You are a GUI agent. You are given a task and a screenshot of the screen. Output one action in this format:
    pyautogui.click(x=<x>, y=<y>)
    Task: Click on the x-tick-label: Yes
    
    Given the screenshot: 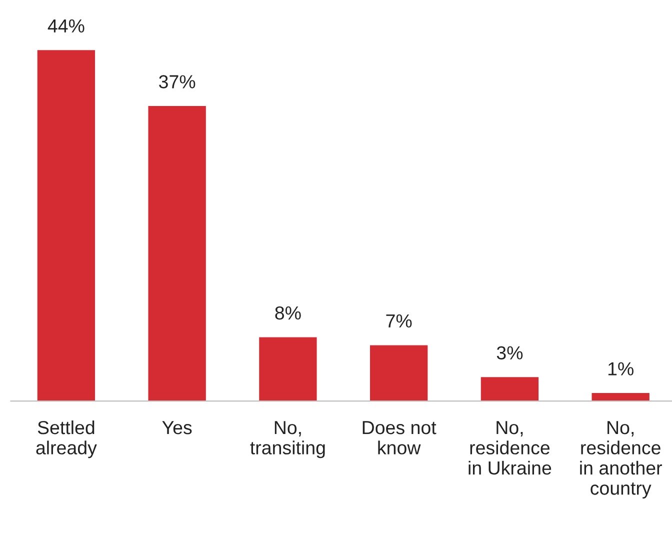 What is the action you would take?
    pyautogui.click(x=177, y=427)
    